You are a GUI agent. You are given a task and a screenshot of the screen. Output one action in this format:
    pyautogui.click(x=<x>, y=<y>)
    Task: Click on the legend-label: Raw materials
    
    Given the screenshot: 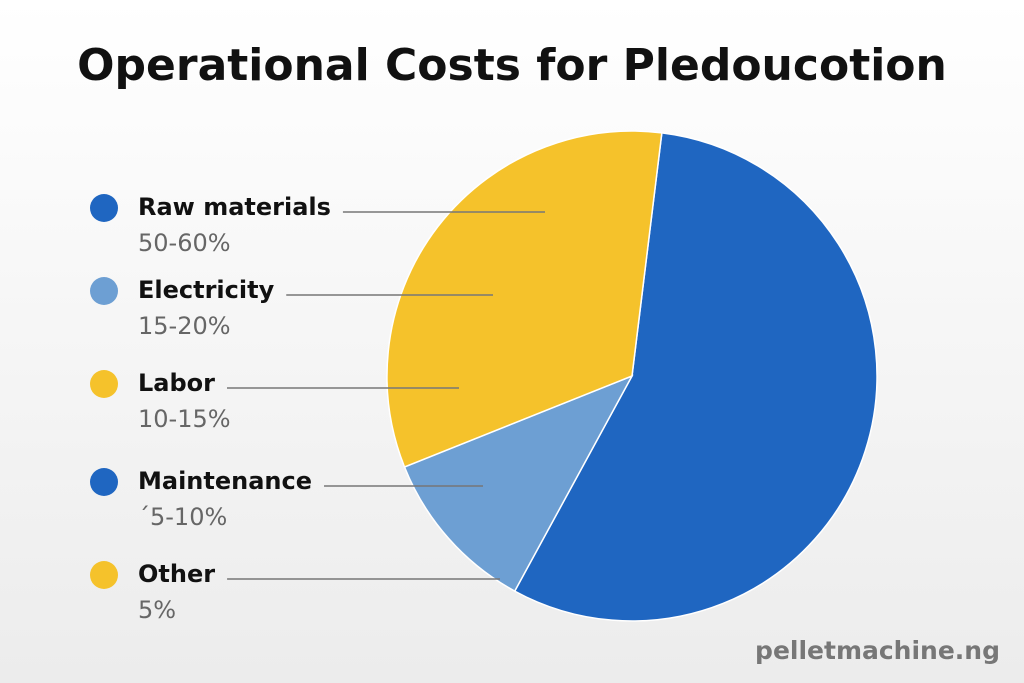 What is the action you would take?
    pyautogui.click(x=234, y=207)
    